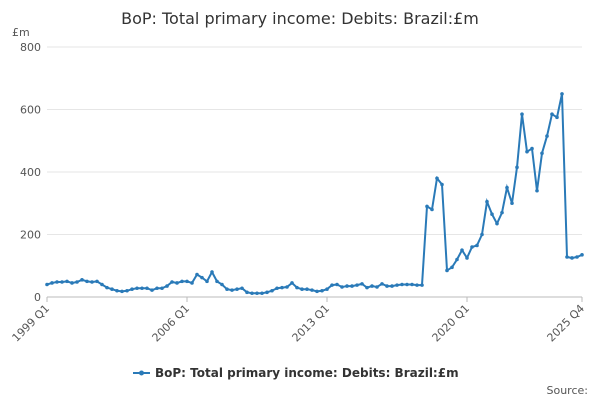 This screenshot has height=400, width=600. Describe the element at coordinates (30, 235) in the screenshot. I see `y-tick-label: 200` at that location.